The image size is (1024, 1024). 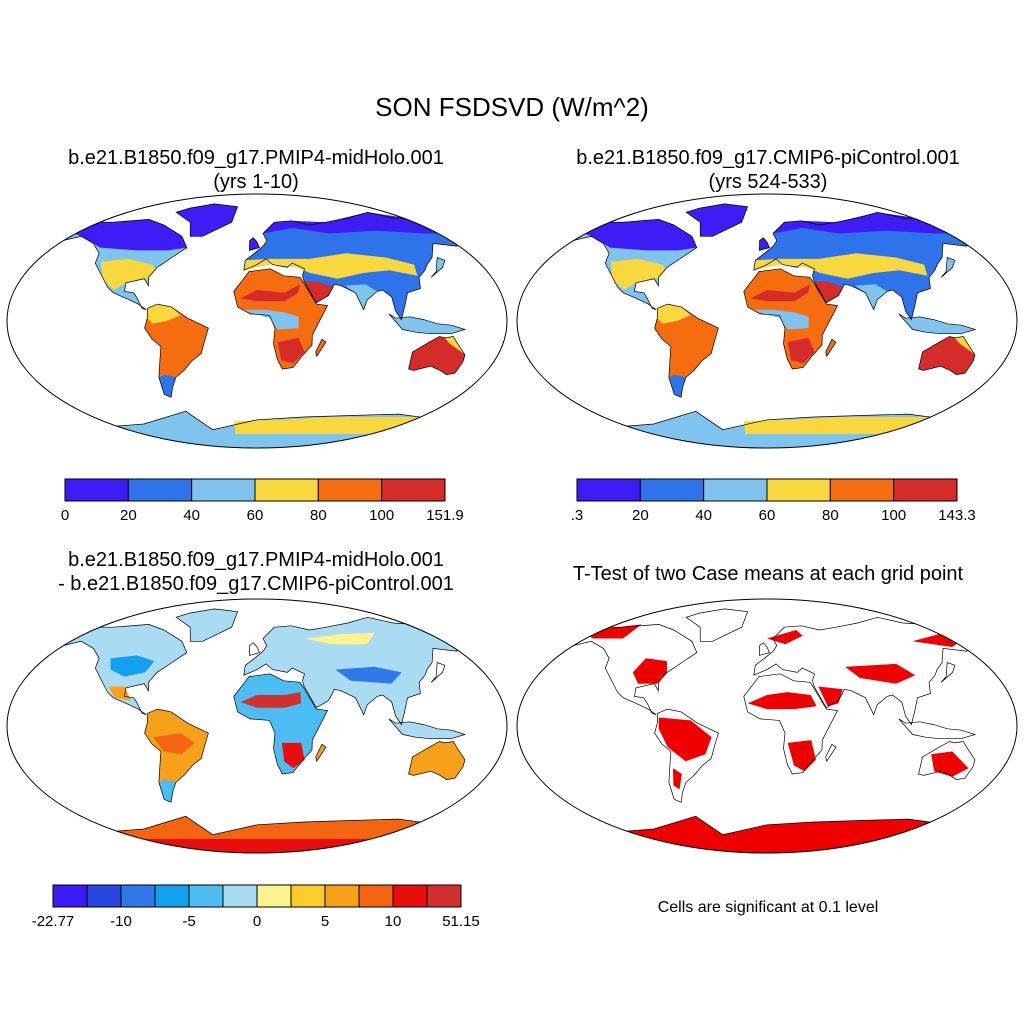 I want to click on colorbar-tick-label: 20, so click(x=128, y=515).